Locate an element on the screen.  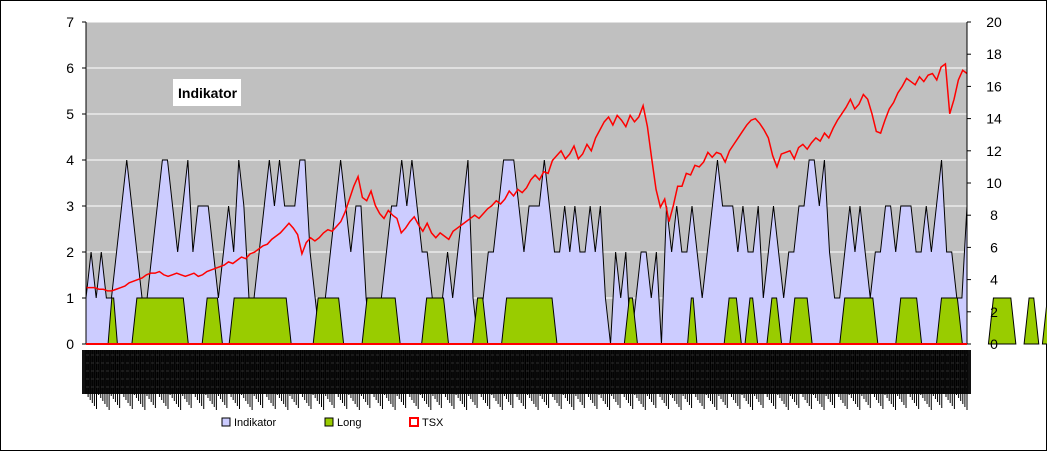
left-tick-label: 0 is located at coordinates (70, 344).